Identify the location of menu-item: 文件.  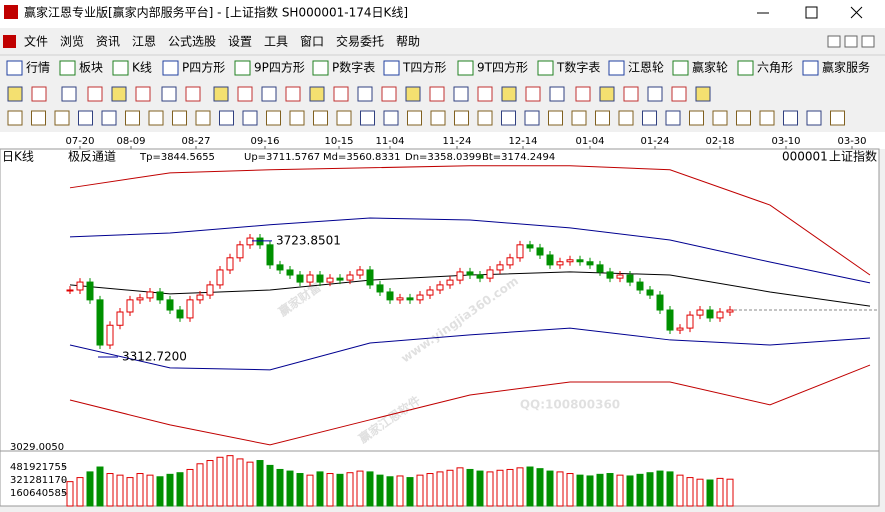
(36, 41).